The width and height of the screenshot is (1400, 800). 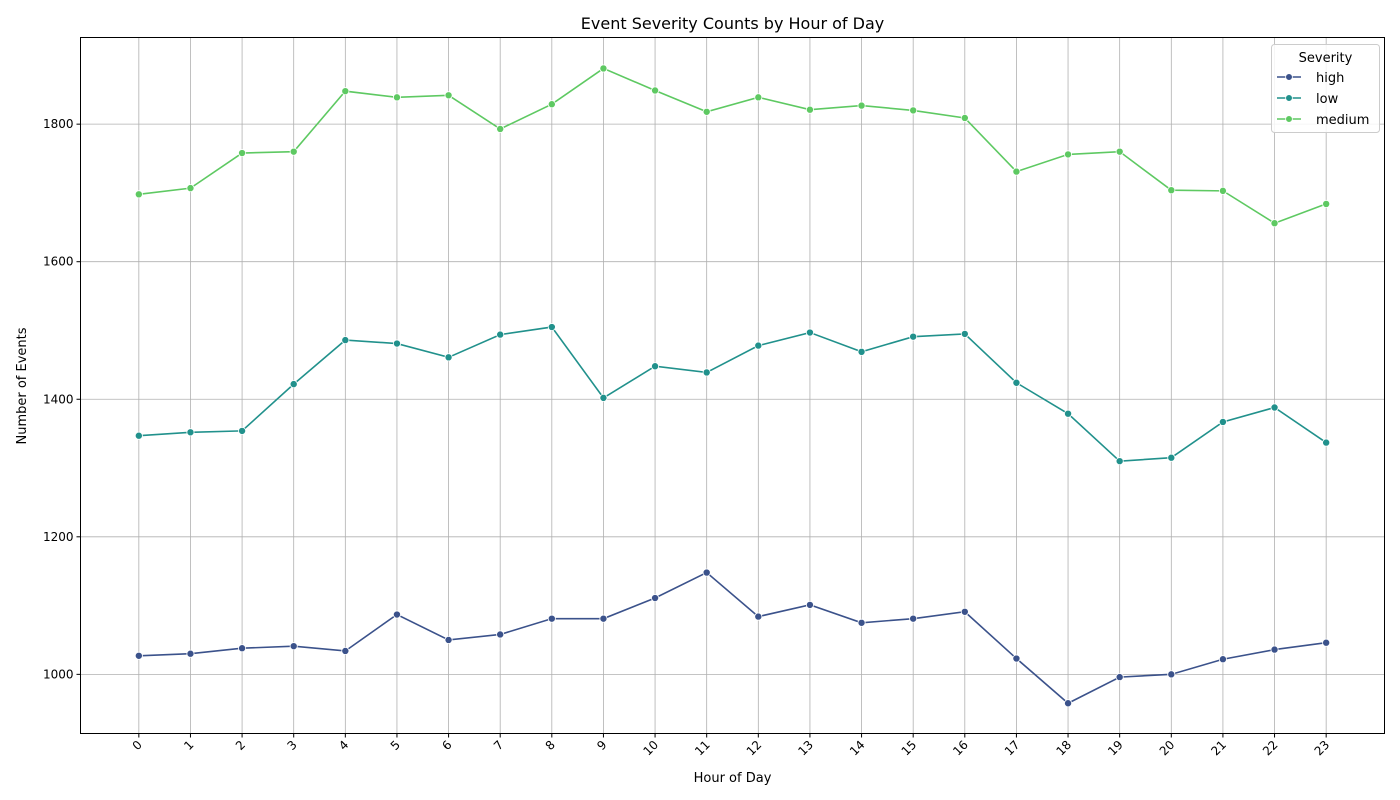 I want to click on legend-box, so click(x=1325, y=88).